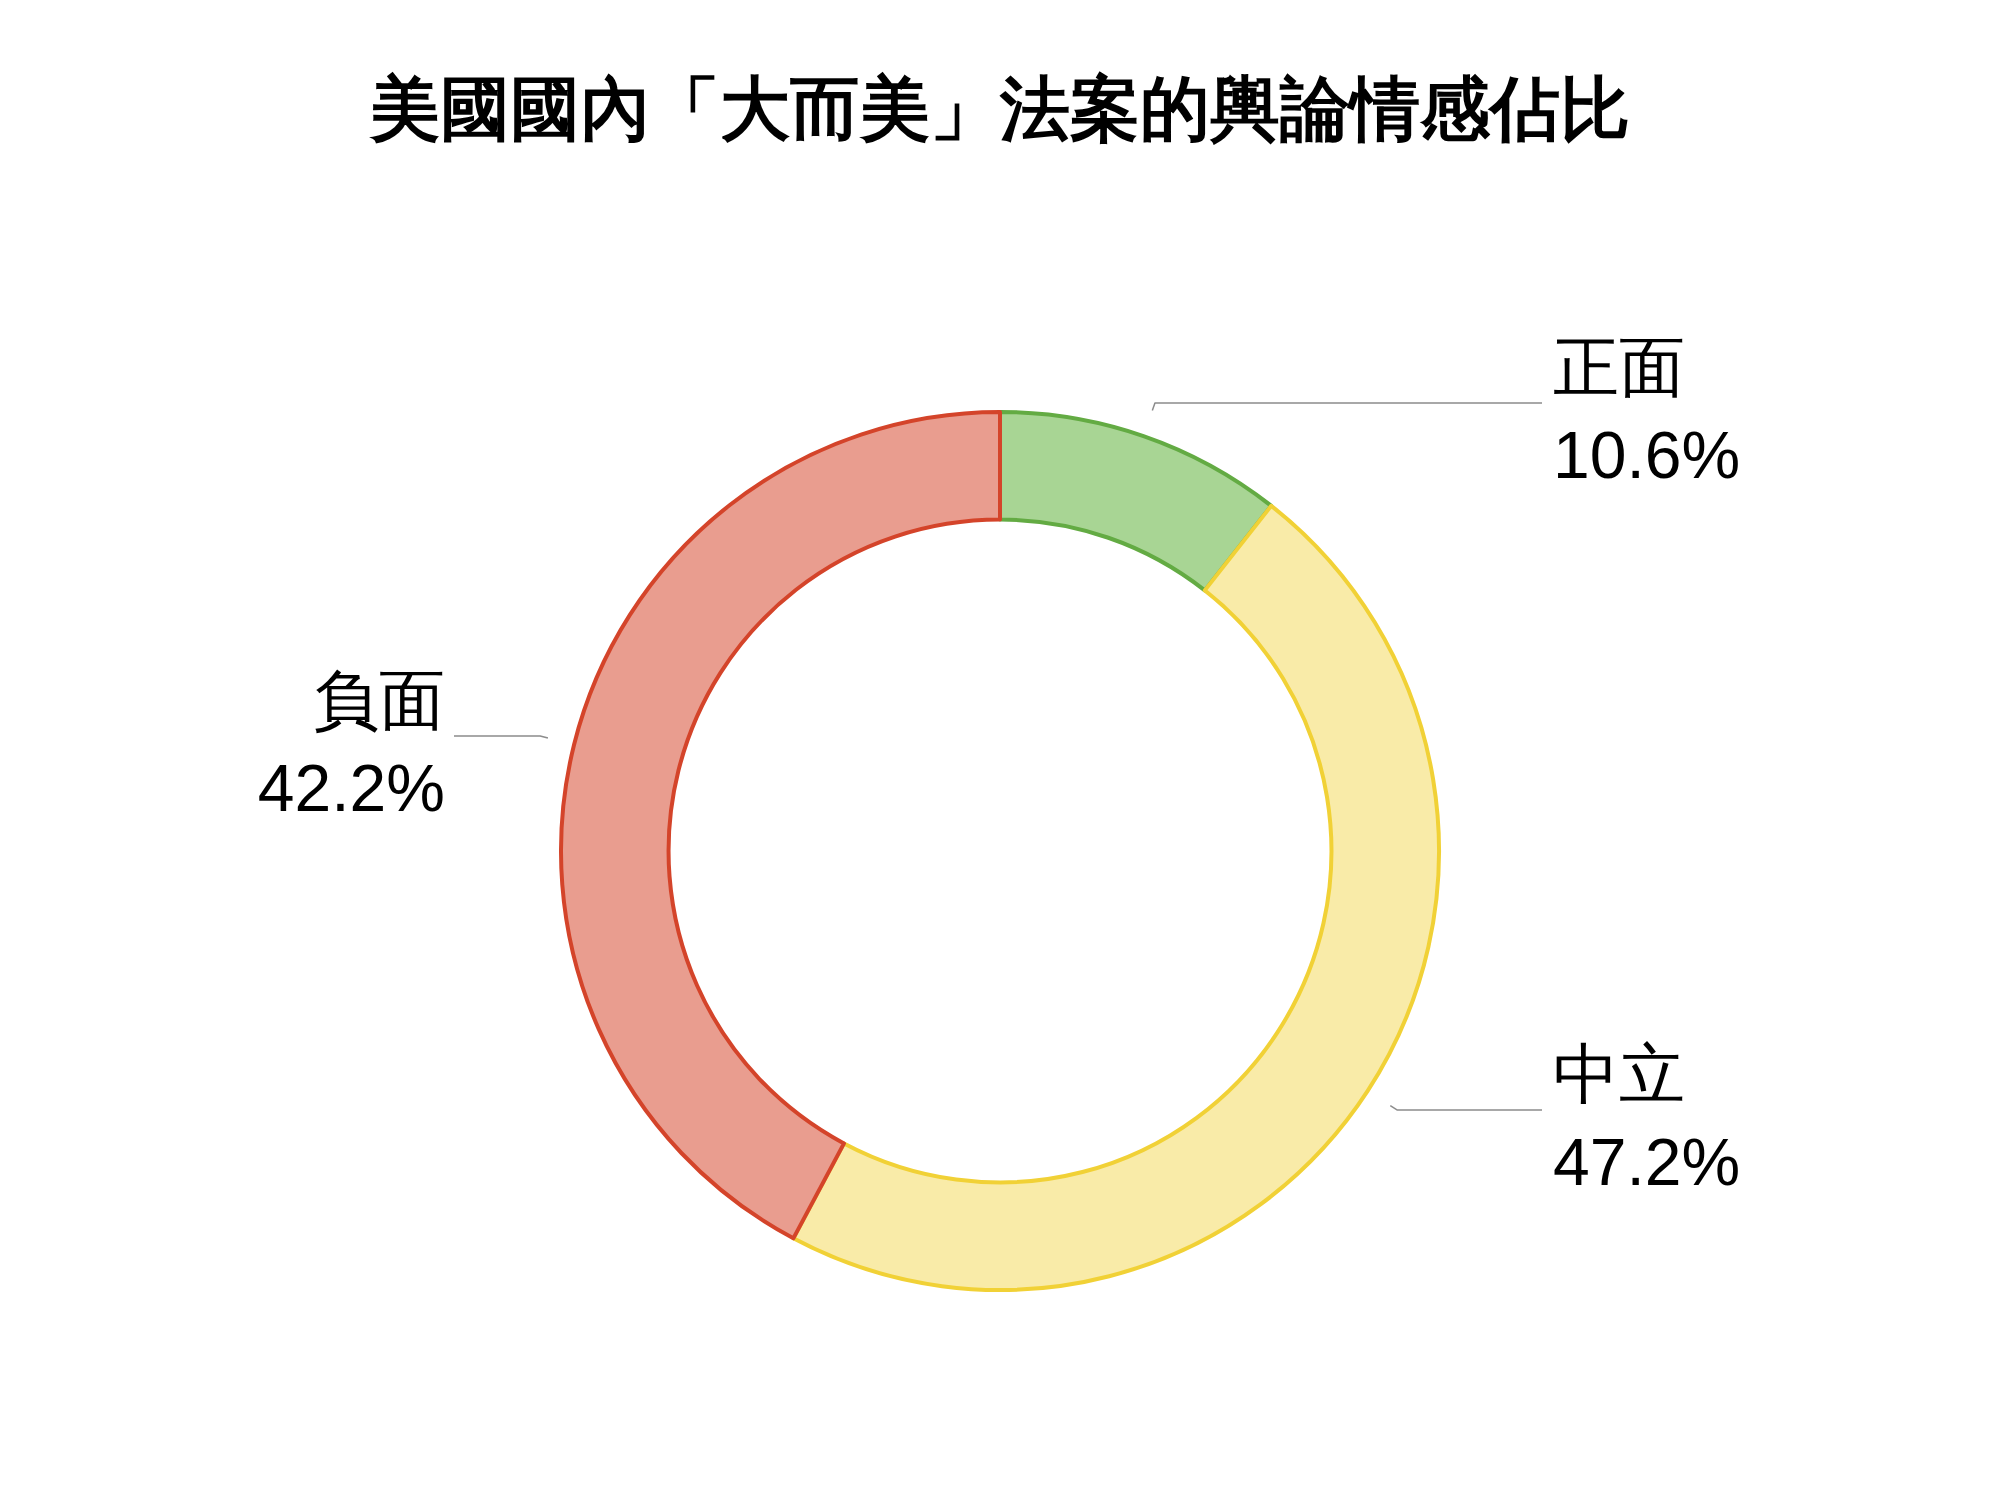 This screenshot has height=1500, width=2000. Describe the element at coordinates (999, 110) in the screenshot. I see `chart-title: 美國國內「大而美」法案的輿論情感佔比` at that location.